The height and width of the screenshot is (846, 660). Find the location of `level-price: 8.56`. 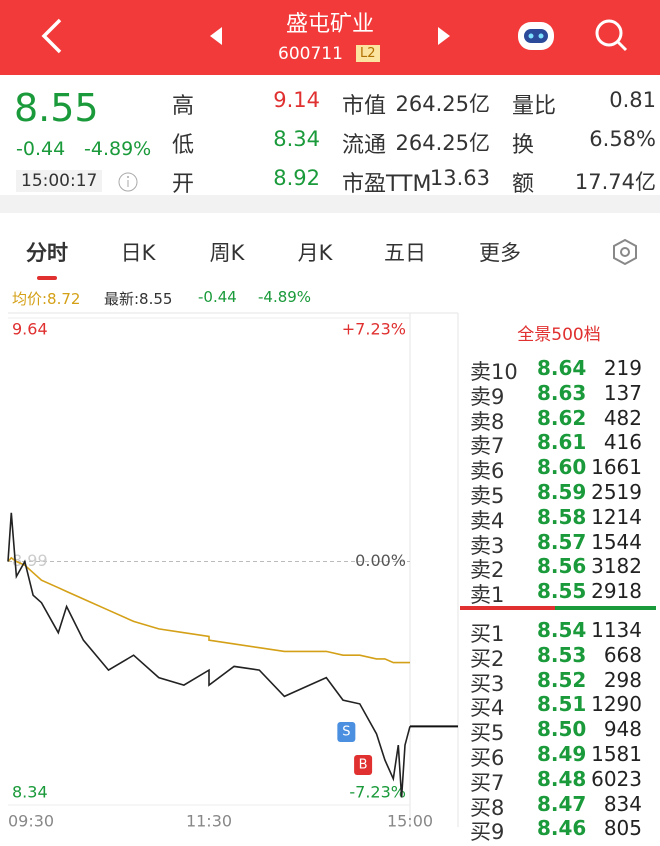

level-price: 8.56 is located at coordinates (562, 566).